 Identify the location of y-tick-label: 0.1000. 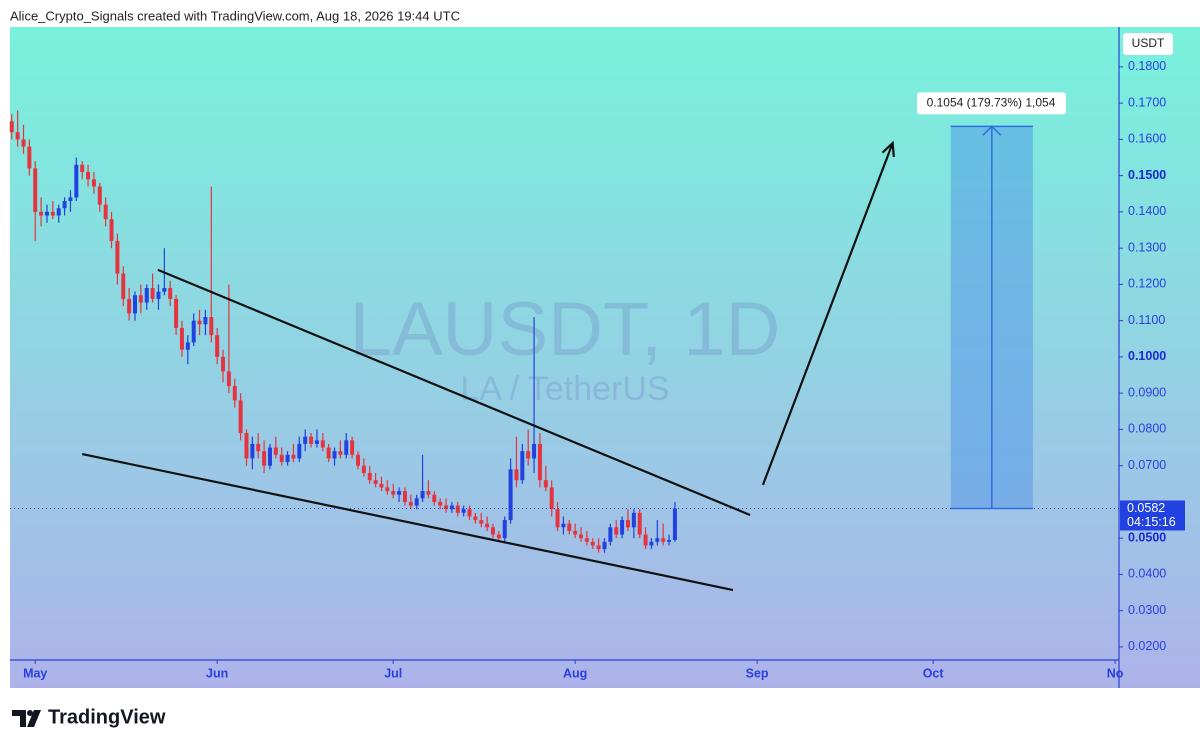
(1147, 356).